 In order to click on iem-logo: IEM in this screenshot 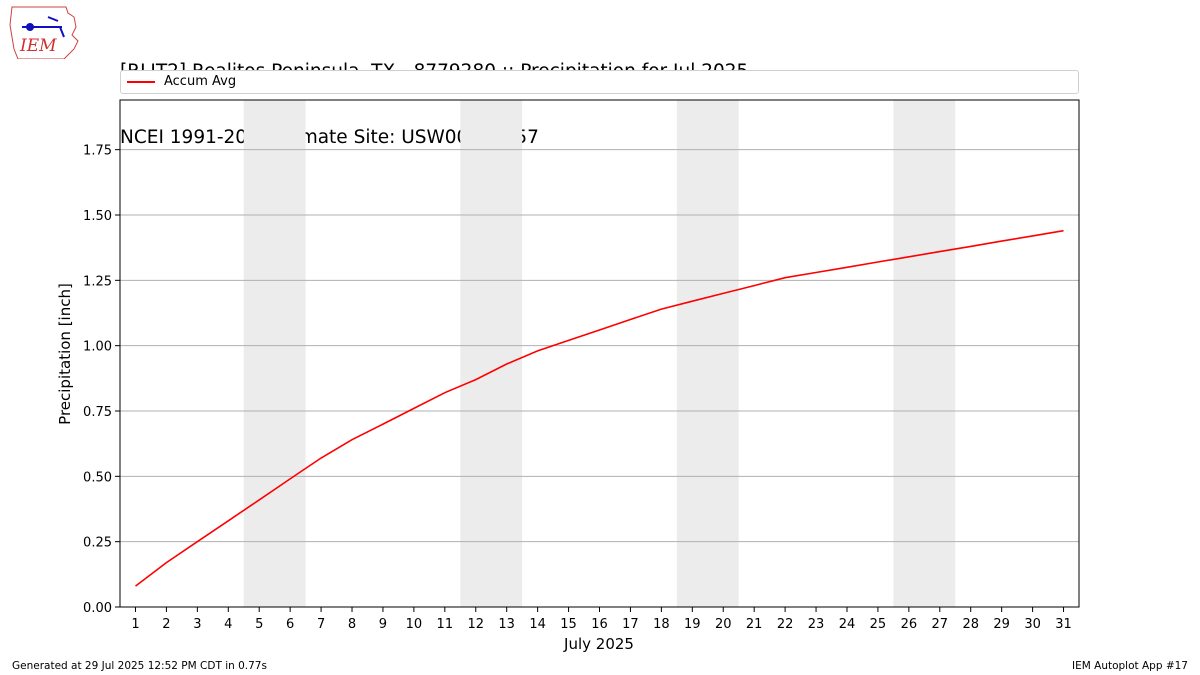, I will do `click(44, 32)`.